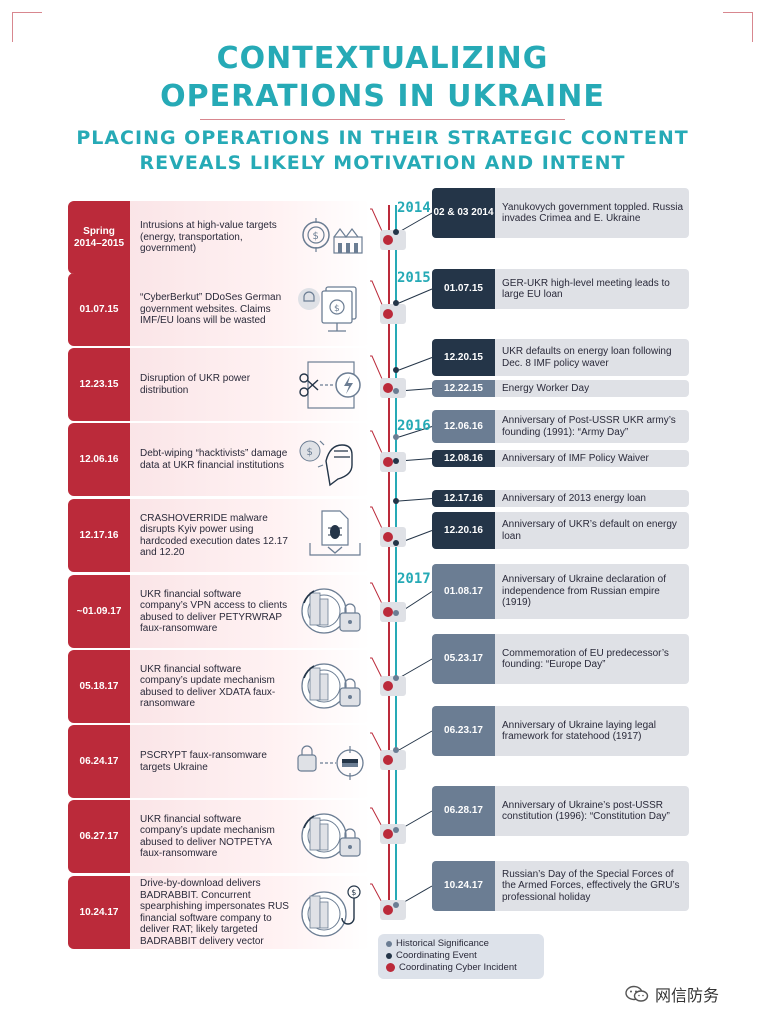 Image resolution: width=765 pixels, height=1024 pixels. What do you see at coordinates (331, 385) in the screenshot?
I see `cut-power-icon` at bounding box center [331, 385].